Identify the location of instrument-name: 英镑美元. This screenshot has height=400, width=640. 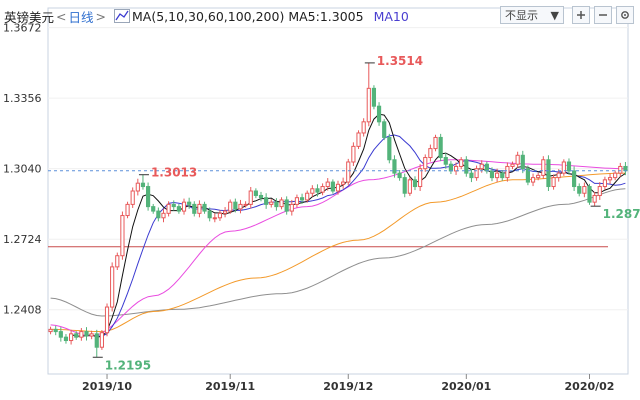
(29, 17).